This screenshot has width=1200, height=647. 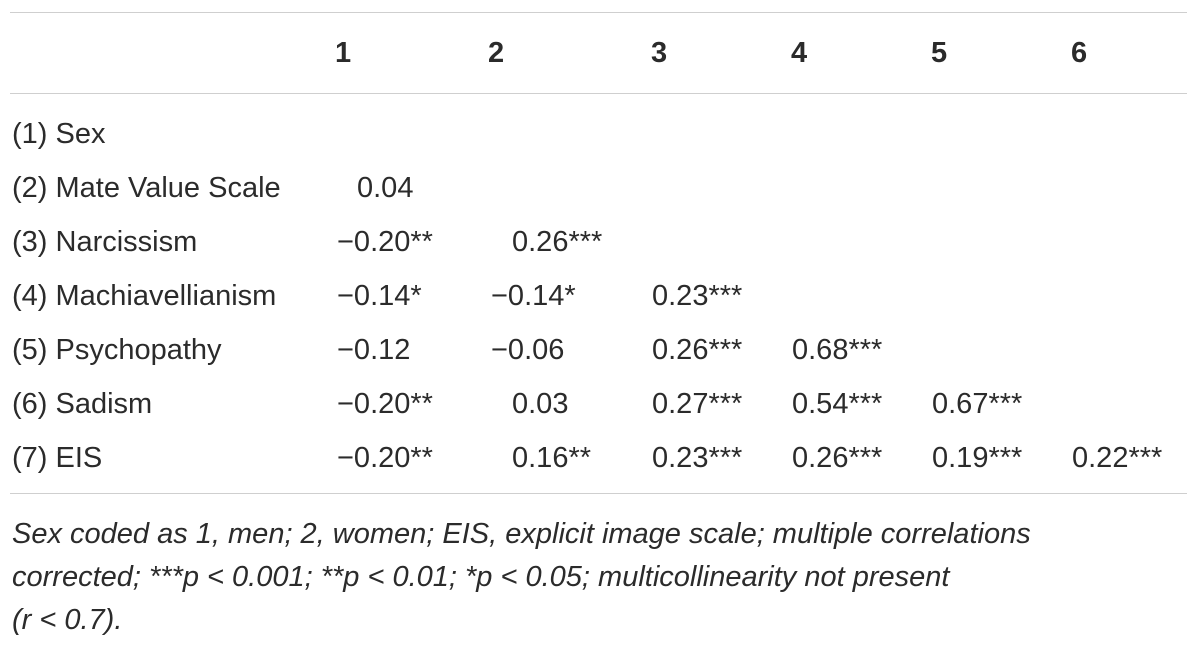 What do you see at coordinates (57, 458) in the screenshot?
I see `row-label-eis: (7) EIS` at bounding box center [57, 458].